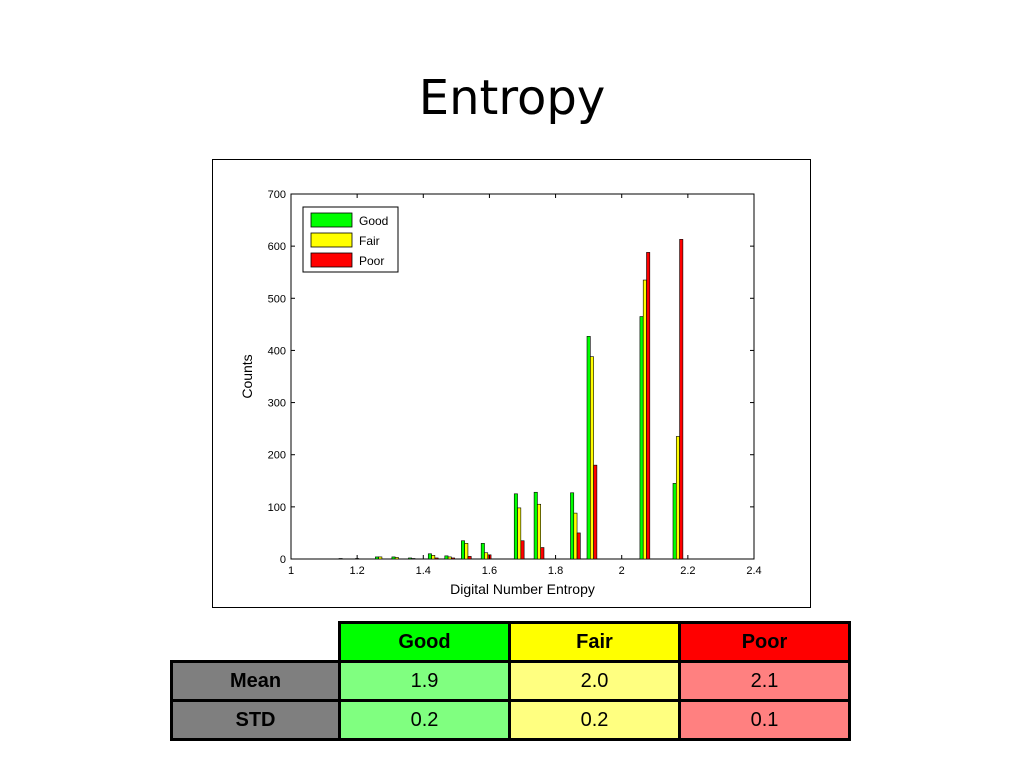 The height and width of the screenshot is (768, 1024). Describe the element at coordinates (356, 571) in the screenshot. I see `x-tick-label: 1.2` at that location.